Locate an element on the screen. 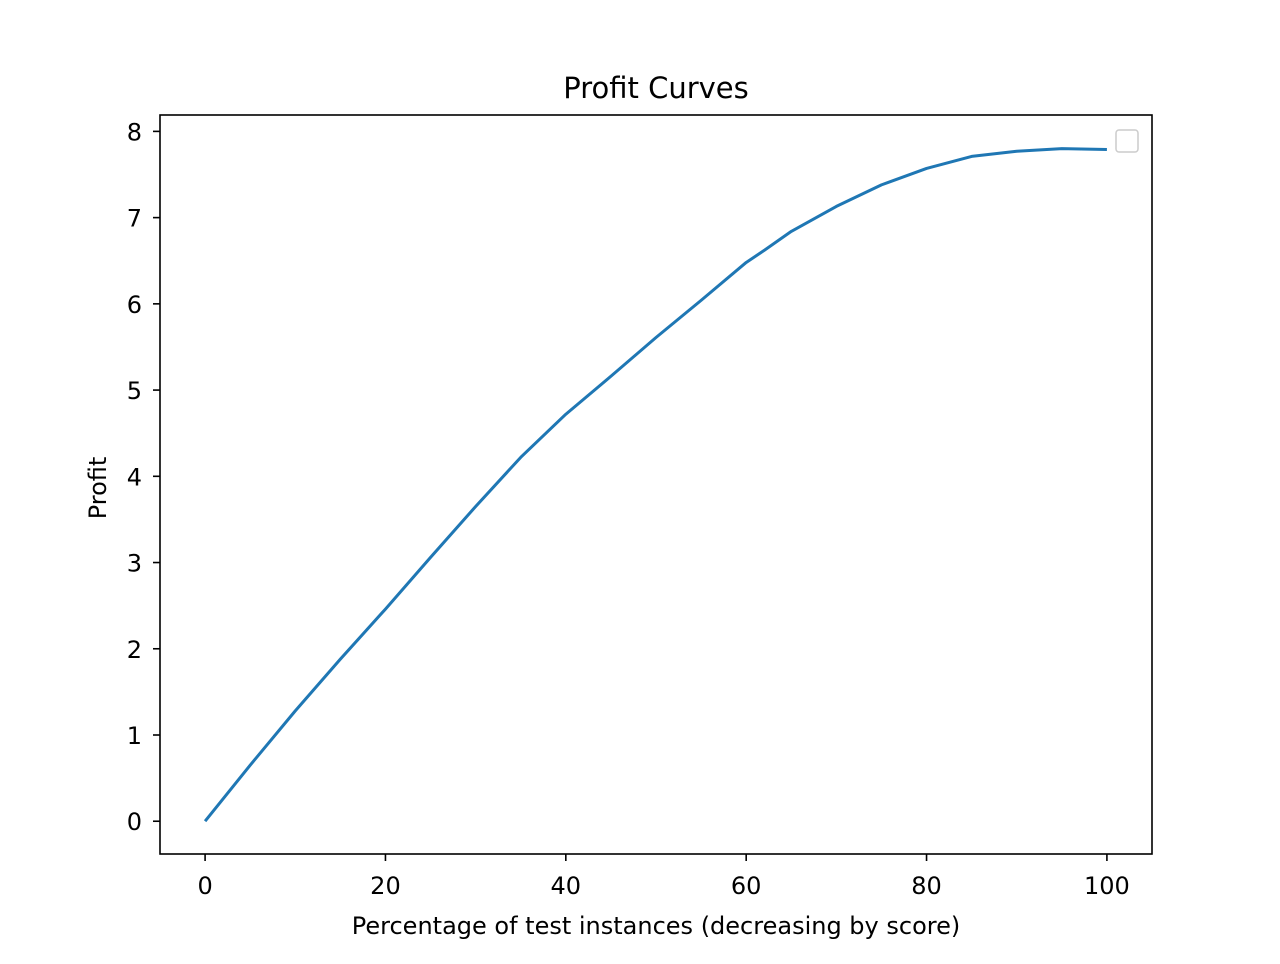  x-tick-label: 80 is located at coordinates (926, 886).